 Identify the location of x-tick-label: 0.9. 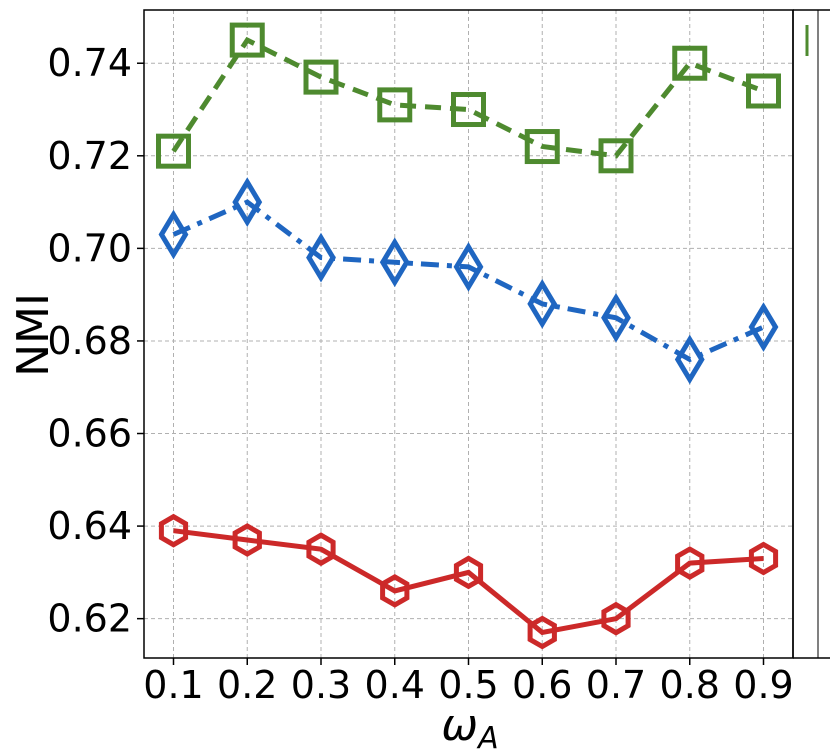
(763, 685).